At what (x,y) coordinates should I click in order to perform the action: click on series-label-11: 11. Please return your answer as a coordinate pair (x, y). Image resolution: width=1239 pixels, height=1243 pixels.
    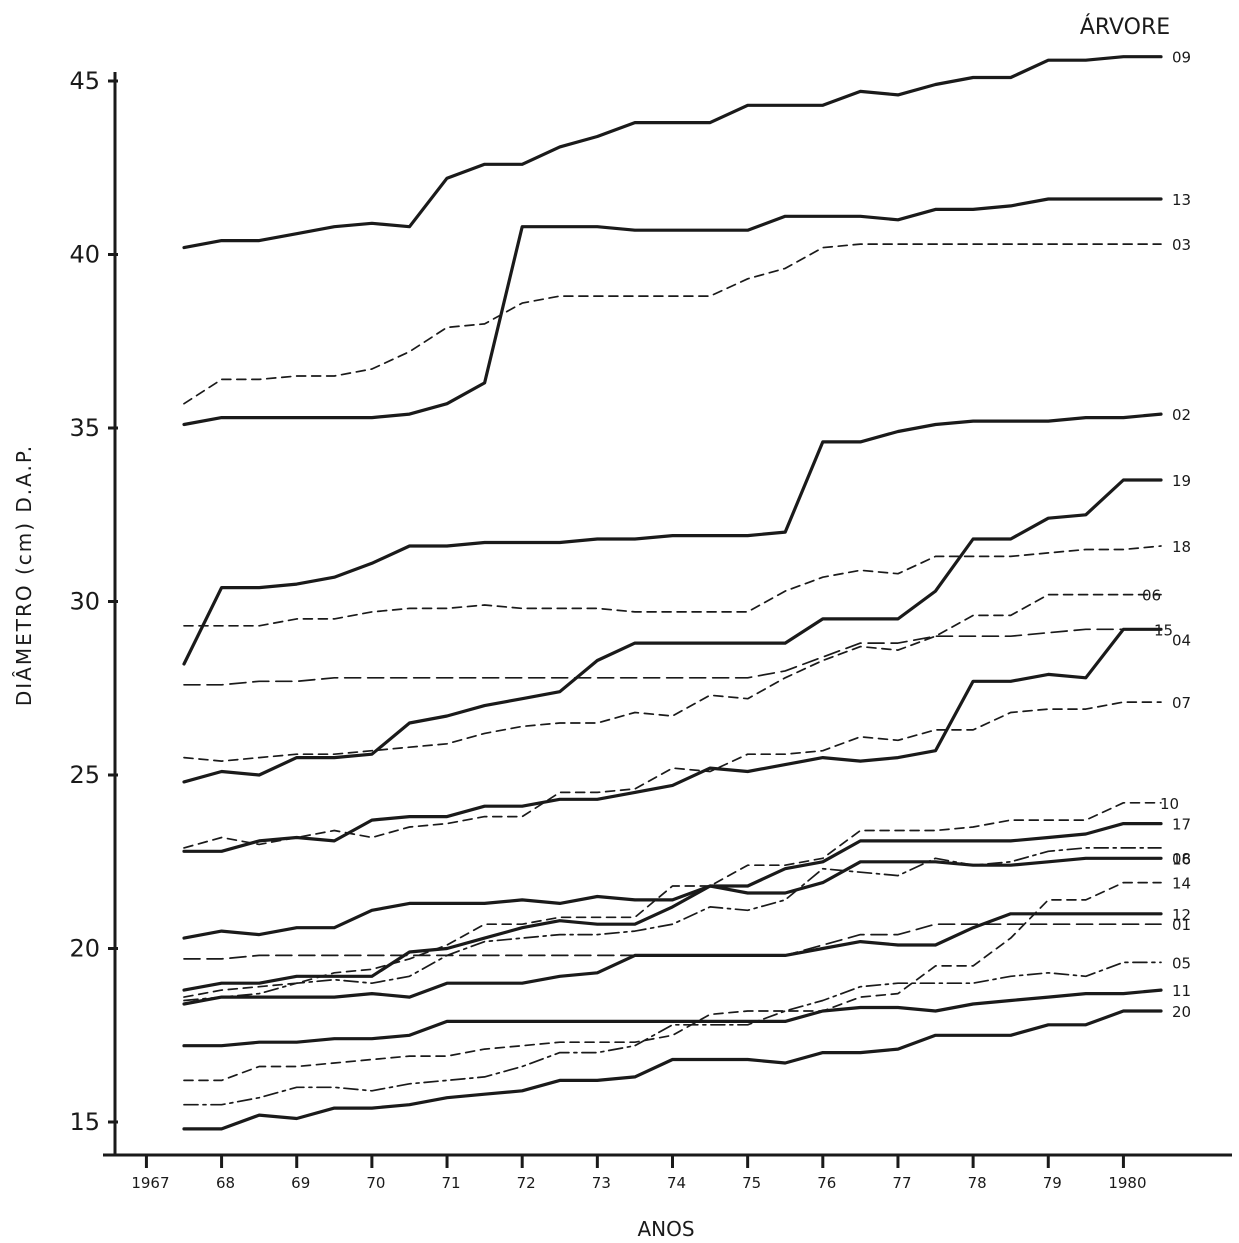
    Looking at the image, I should click on (1181, 991).